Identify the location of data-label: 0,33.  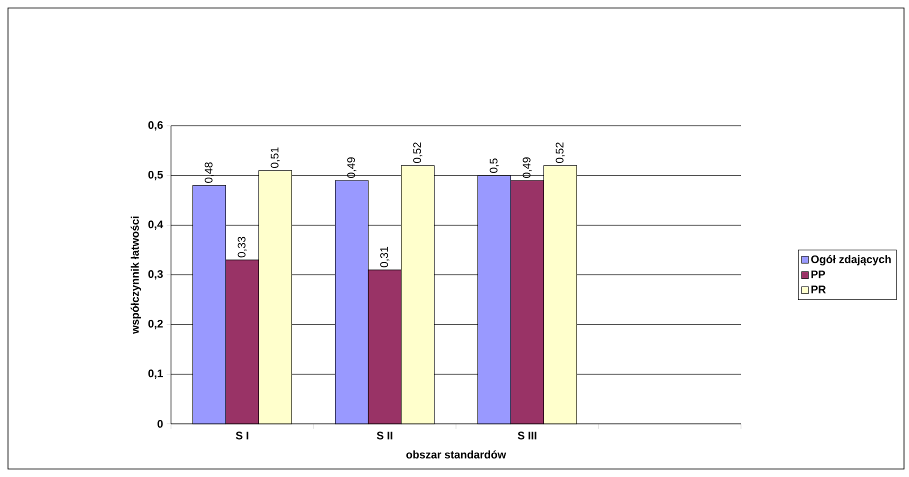
(242, 247).